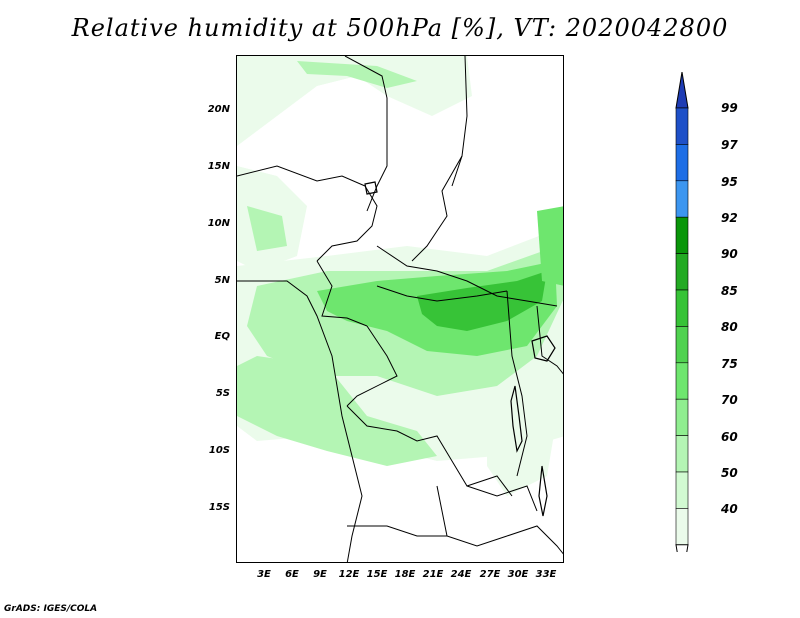 Image resolution: width=800 pixels, height=618 pixels. What do you see at coordinates (729, 509) in the screenshot?
I see `colorbar-level-label: 40` at bounding box center [729, 509].